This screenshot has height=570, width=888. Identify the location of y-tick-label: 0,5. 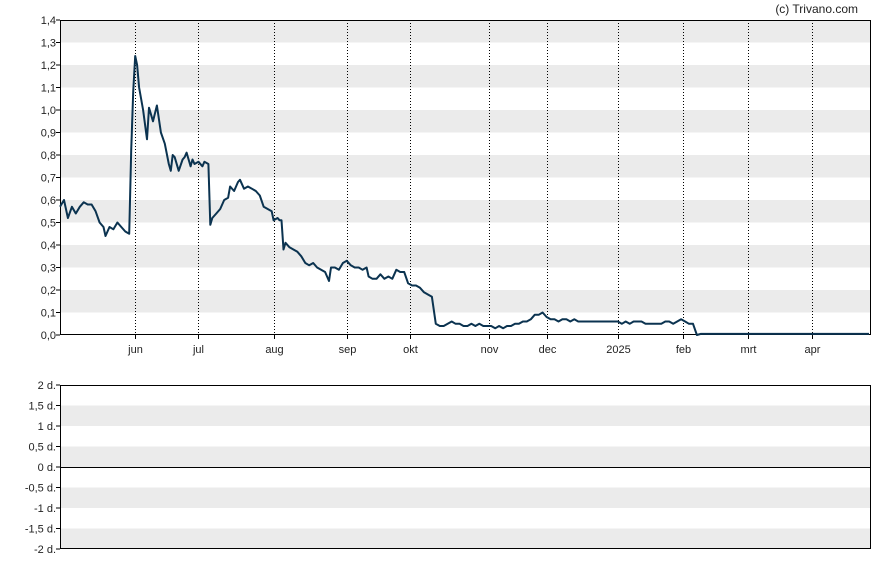
(48, 224).